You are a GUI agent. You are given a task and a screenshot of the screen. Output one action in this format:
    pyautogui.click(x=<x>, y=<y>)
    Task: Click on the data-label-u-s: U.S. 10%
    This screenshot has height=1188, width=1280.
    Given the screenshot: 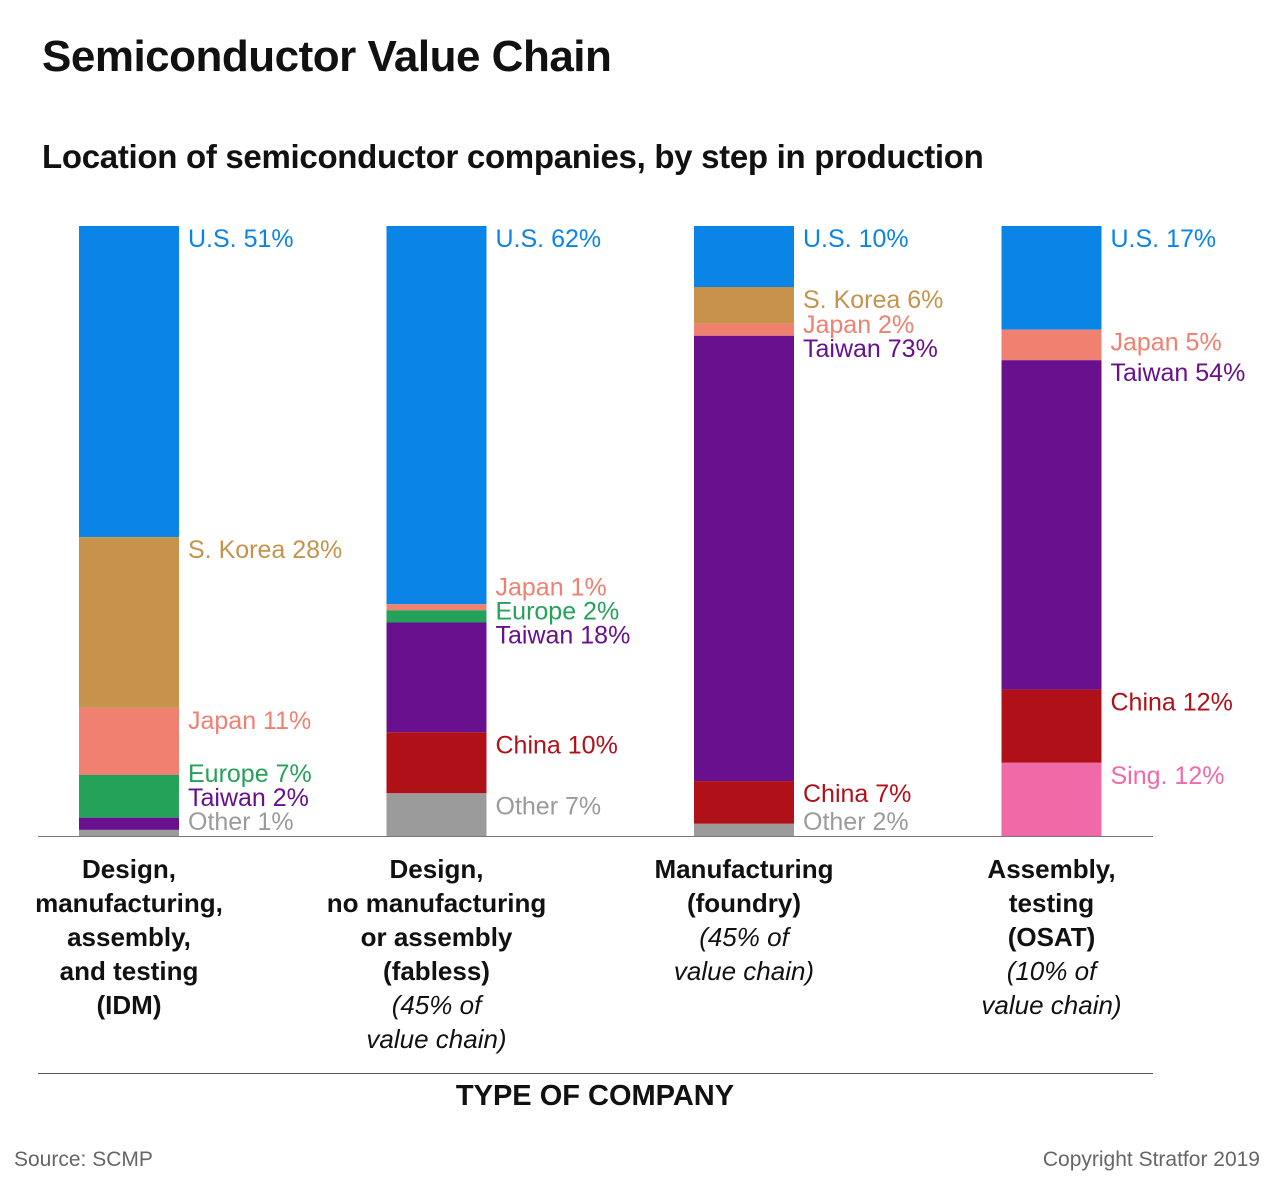 What is the action you would take?
    pyautogui.click(x=856, y=239)
    